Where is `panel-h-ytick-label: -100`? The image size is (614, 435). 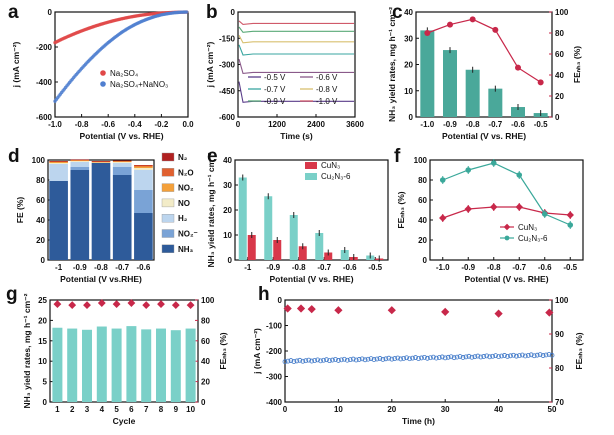
panel-h-ytick-label: -100 is located at coordinates (274, 326).